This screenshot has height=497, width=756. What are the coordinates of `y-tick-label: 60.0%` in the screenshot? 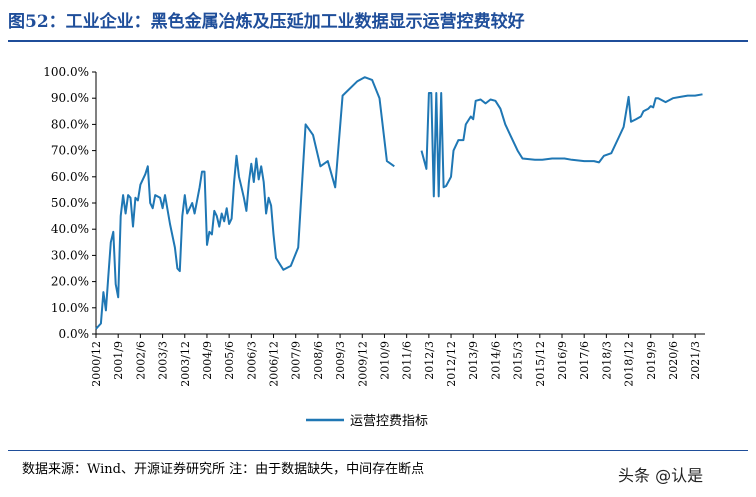 It's located at (70, 177).